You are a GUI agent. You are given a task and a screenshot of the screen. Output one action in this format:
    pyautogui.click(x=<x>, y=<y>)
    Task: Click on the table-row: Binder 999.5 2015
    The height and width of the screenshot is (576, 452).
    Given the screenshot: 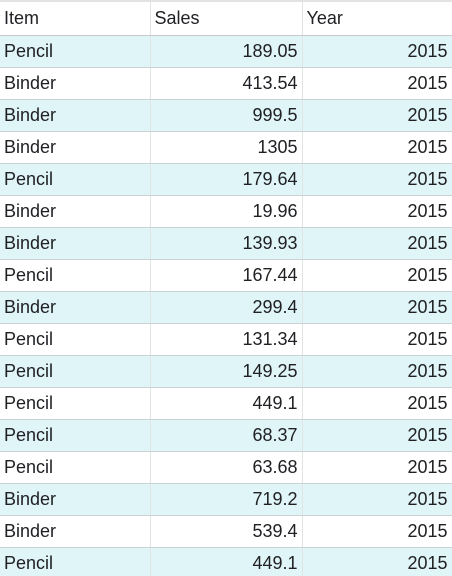 What is the action you would take?
    pyautogui.click(x=226, y=115)
    